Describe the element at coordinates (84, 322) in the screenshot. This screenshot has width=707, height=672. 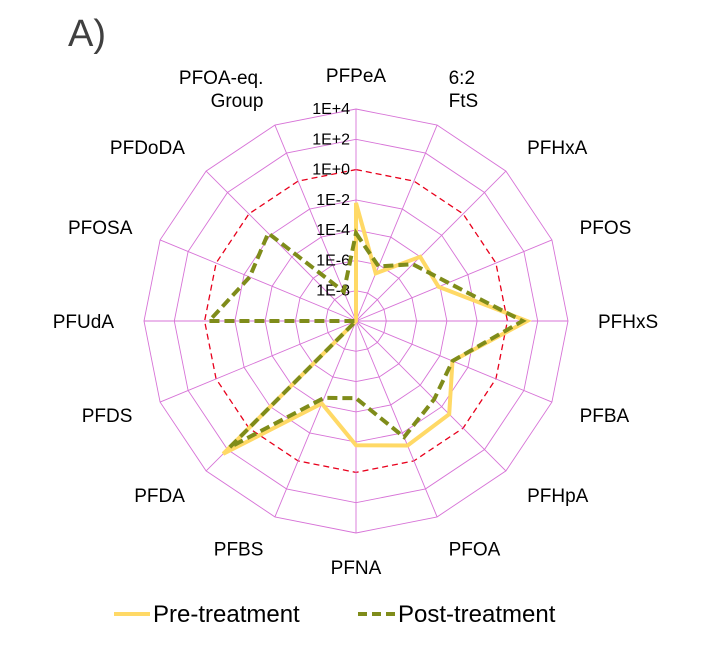
I see `category-label-pfuda: PFUdA` at that location.